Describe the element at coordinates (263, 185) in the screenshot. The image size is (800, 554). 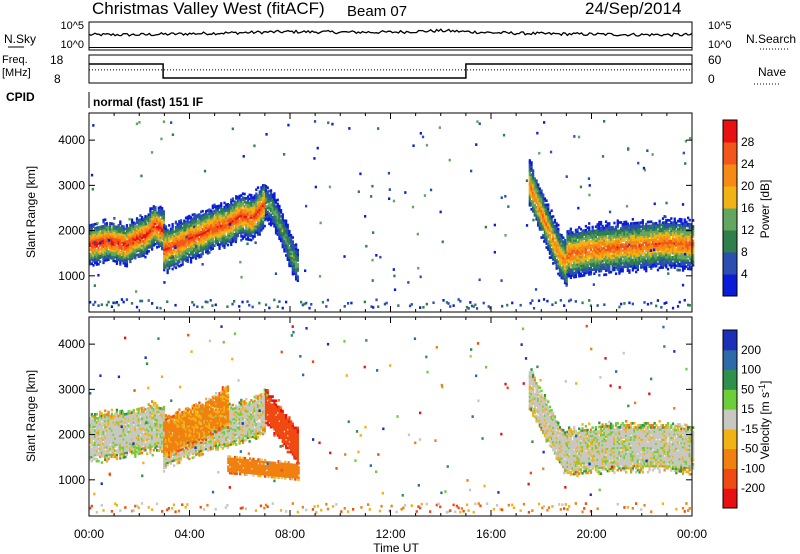
I see `power-cell-2024` at that location.